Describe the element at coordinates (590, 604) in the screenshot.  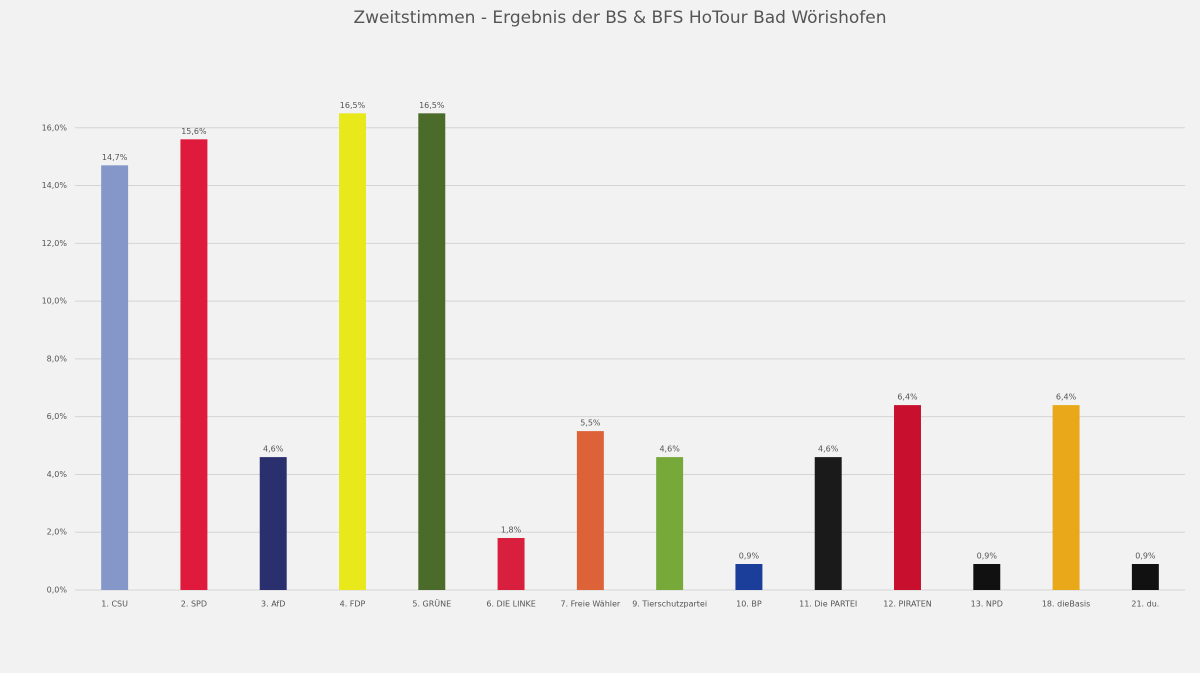
I see `x-tick-label: 7. Freie Wähler` at that location.